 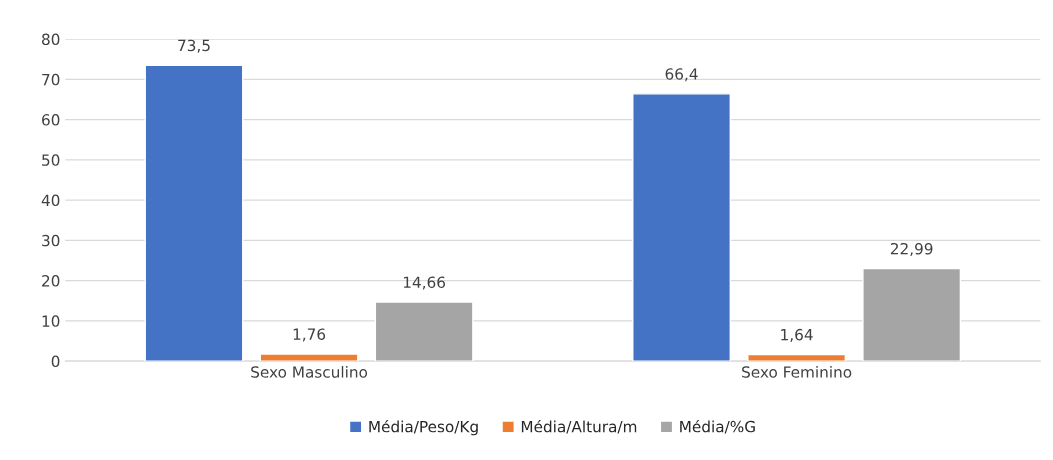 I want to click on data-label: 22,99, so click(x=911, y=249).